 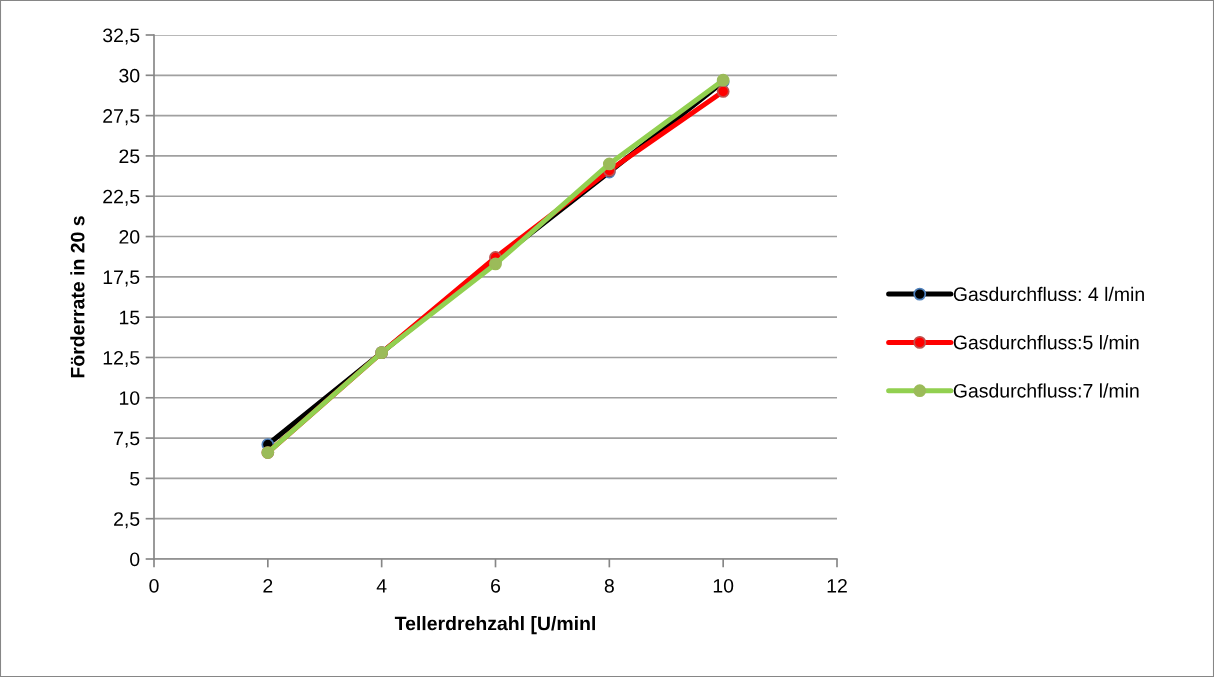 What do you see at coordinates (129, 317) in the screenshot?
I see `y-tick-label: 15` at bounding box center [129, 317].